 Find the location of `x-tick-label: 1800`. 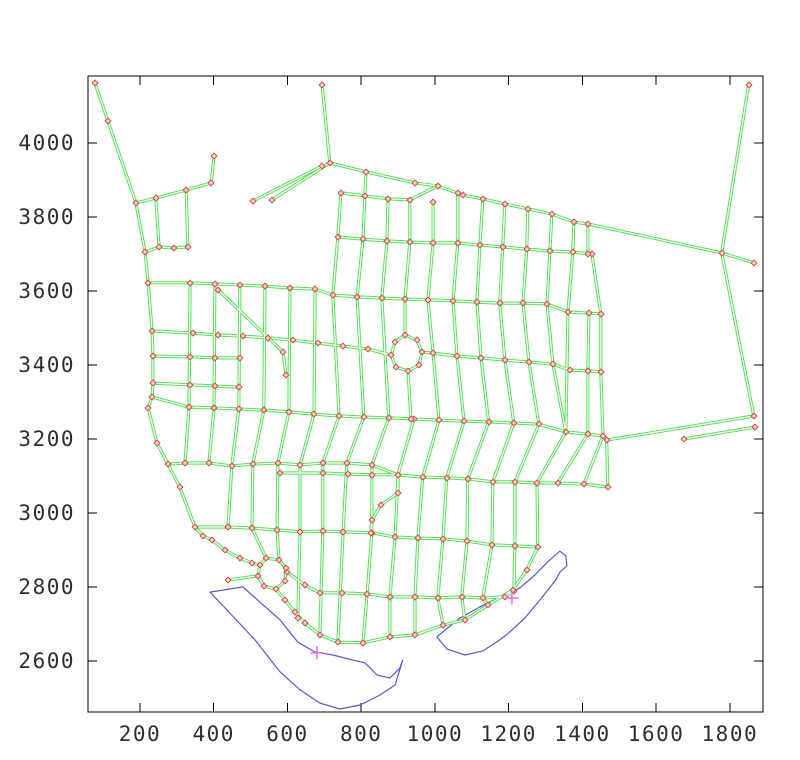

x-tick-label: 1800 is located at coordinates (730, 734).